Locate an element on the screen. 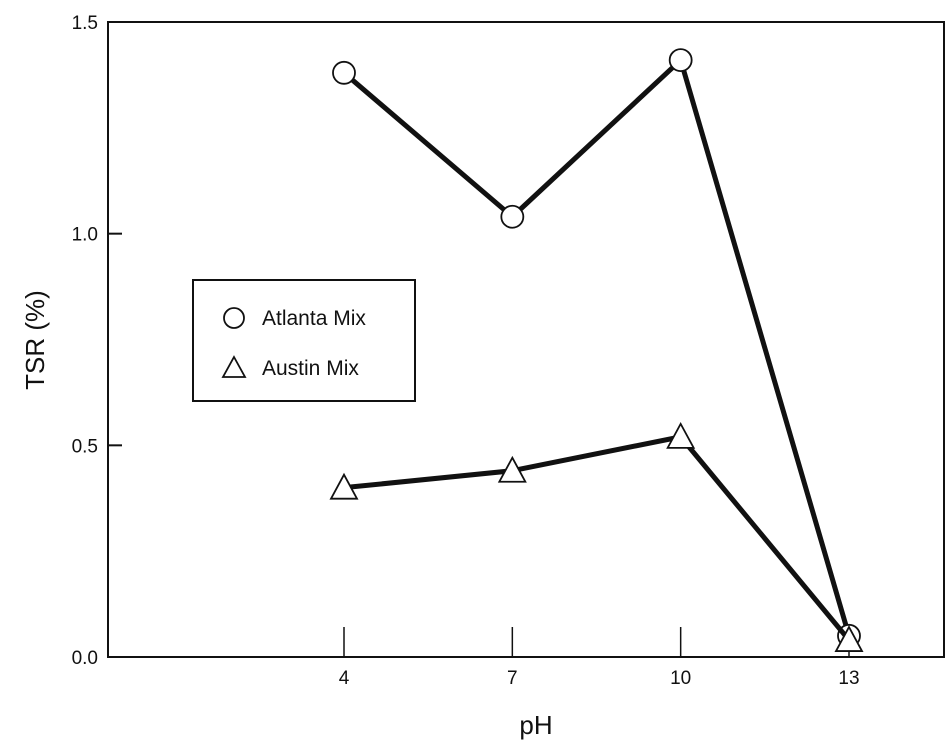 The image size is (947, 754). y-tick-label: 0.0 is located at coordinates (85, 658).